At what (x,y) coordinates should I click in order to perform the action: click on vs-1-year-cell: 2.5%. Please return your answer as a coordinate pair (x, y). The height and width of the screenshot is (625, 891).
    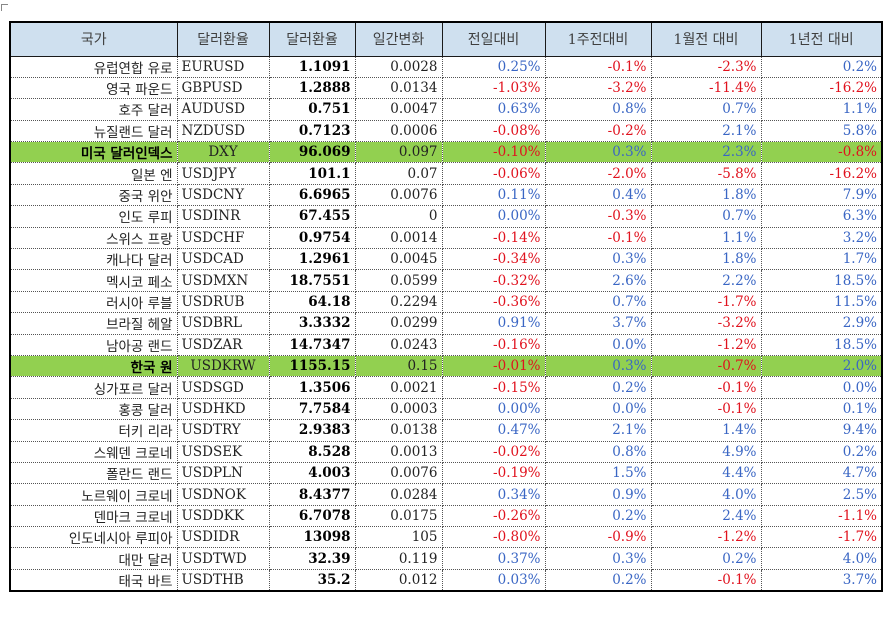
    Looking at the image, I should click on (821, 494).